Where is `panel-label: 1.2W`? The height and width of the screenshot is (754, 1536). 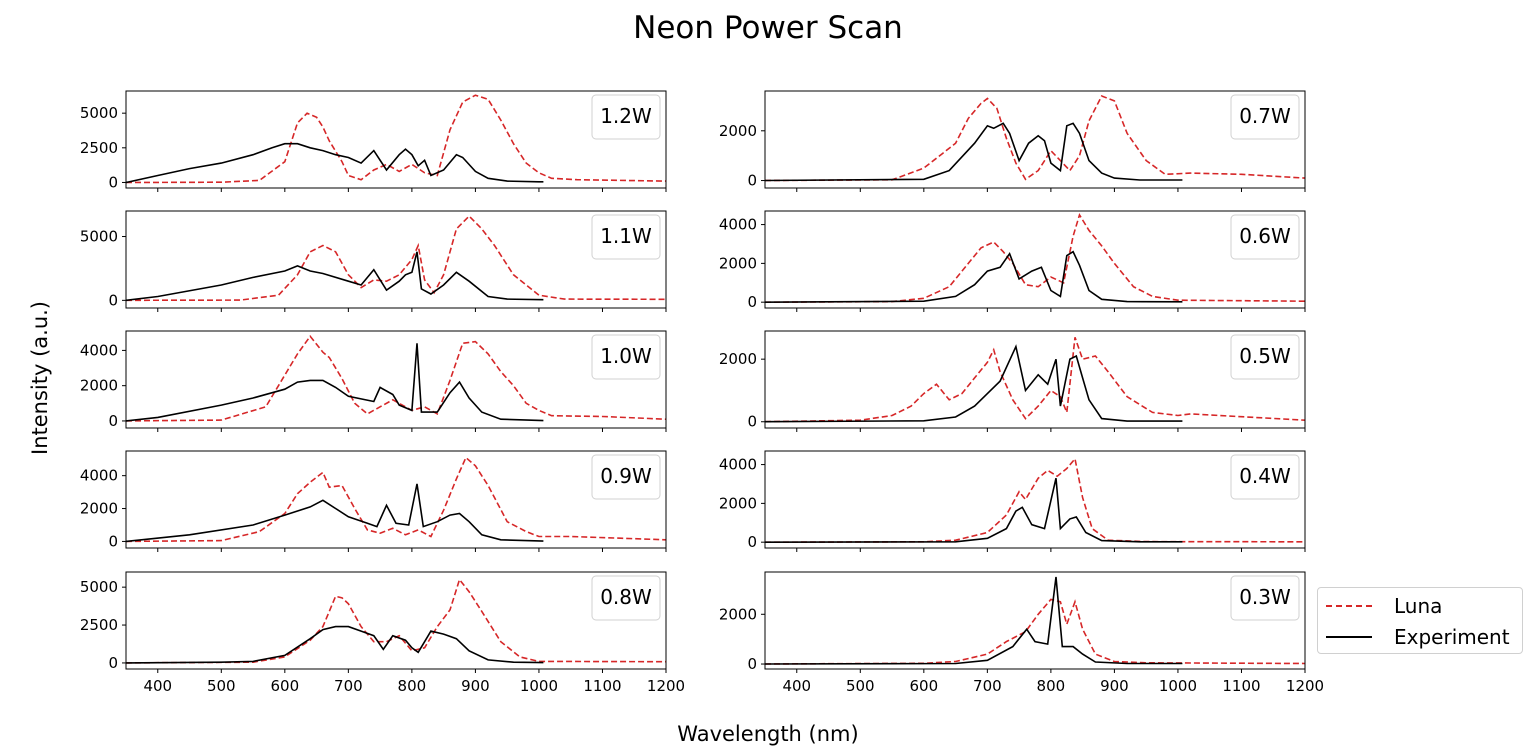
panel-label: 1.2W is located at coordinates (626, 116).